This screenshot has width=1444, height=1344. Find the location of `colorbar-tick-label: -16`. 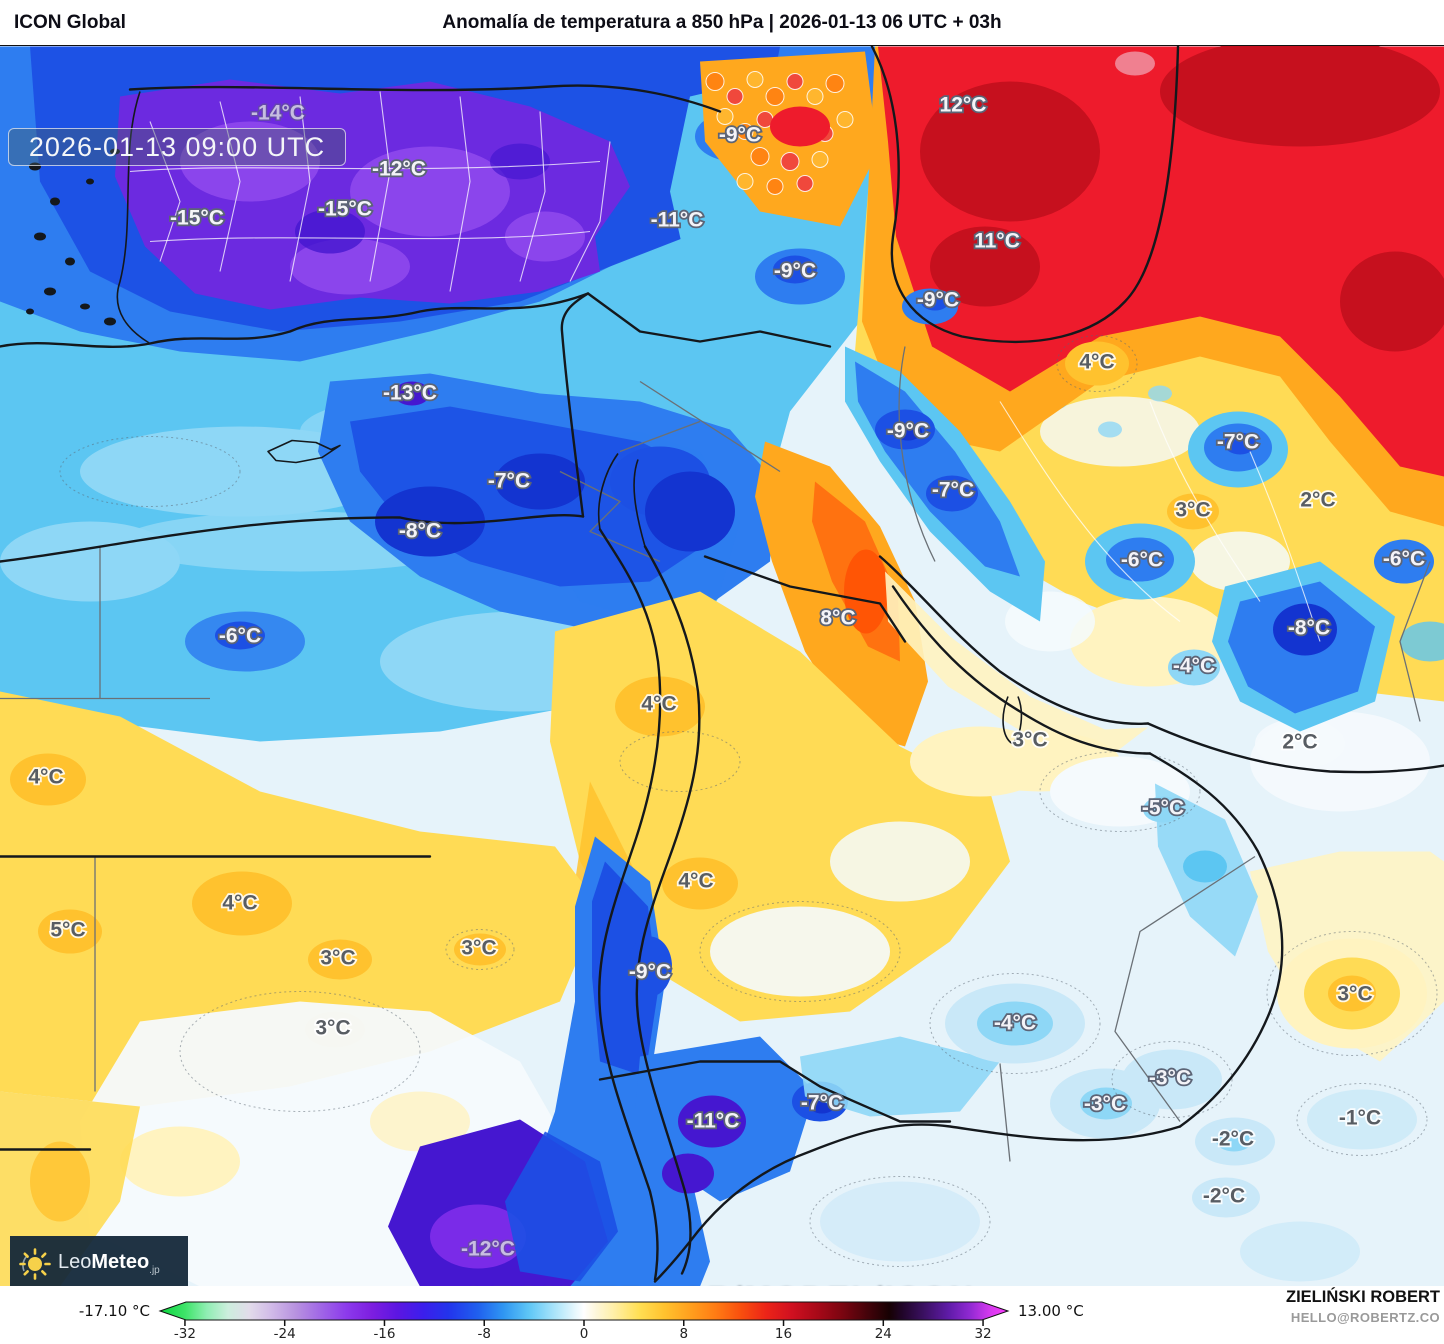

colorbar-tick-label: -16 is located at coordinates (384, 1332).